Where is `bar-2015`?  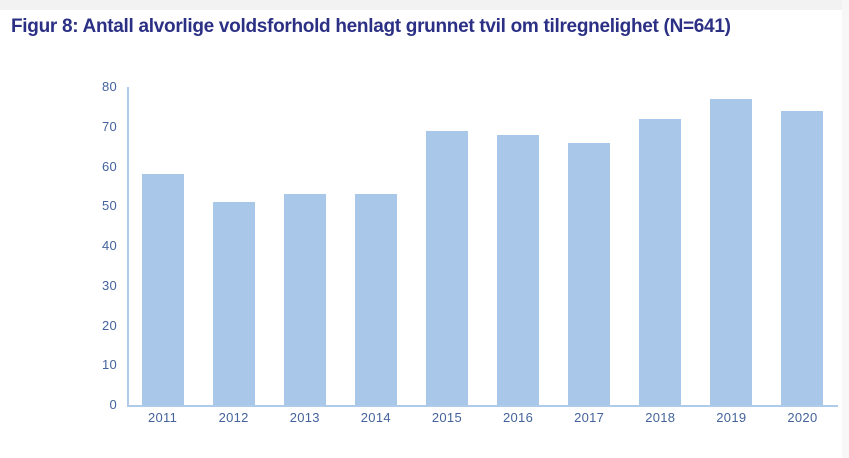 bar-2015 is located at coordinates (446, 267).